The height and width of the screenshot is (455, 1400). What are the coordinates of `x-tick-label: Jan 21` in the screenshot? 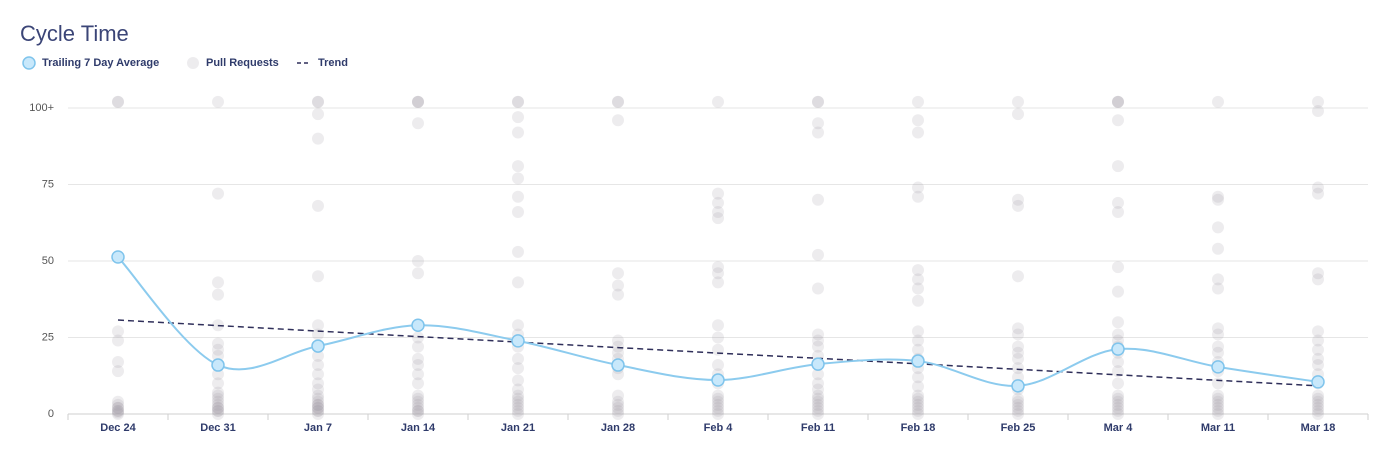 It's located at (518, 428).